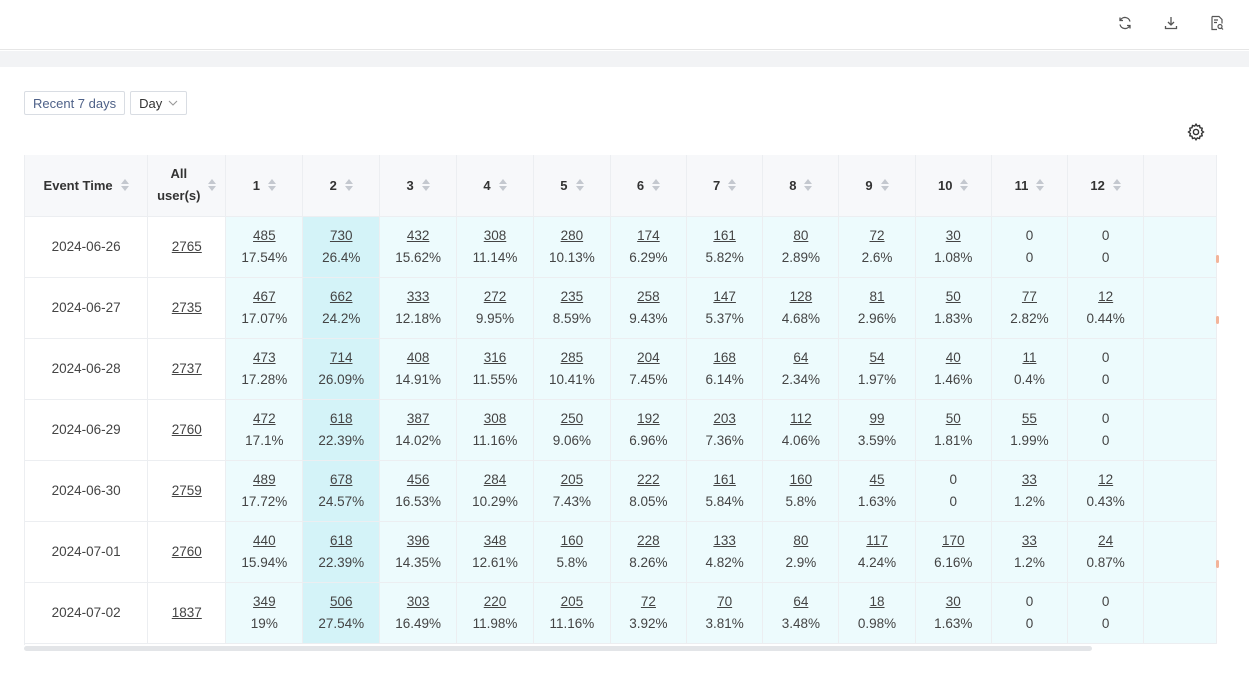  What do you see at coordinates (648, 540) in the screenshot?
I see `retention-count-link: 228` at bounding box center [648, 540].